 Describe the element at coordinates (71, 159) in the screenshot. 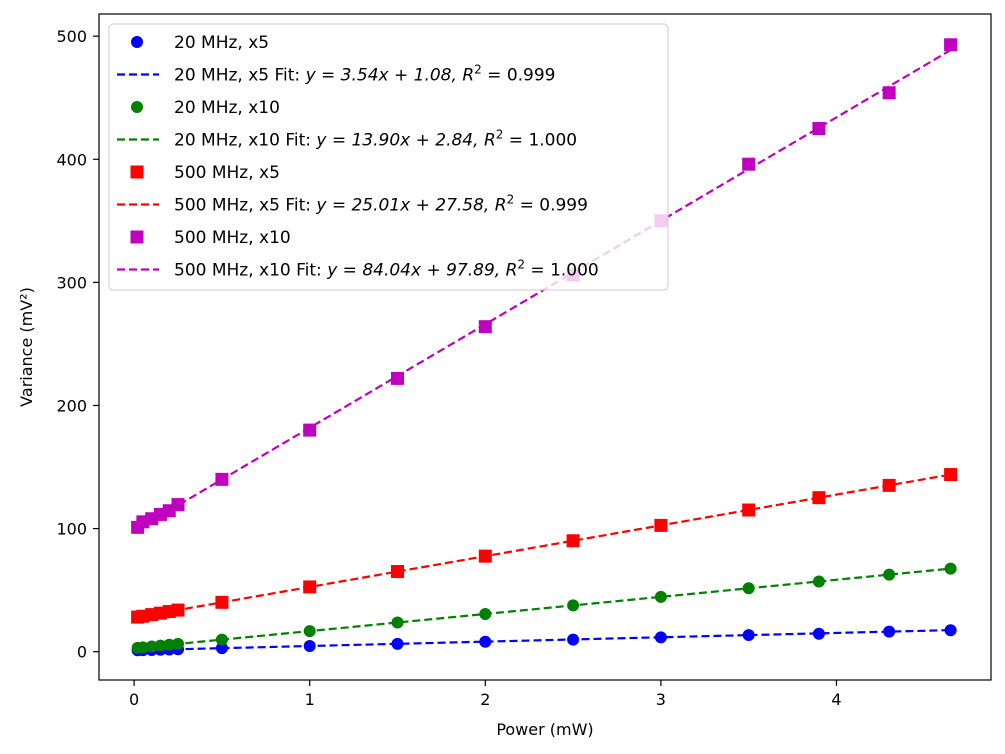

I see `y-tick-label-400: 400` at that location.